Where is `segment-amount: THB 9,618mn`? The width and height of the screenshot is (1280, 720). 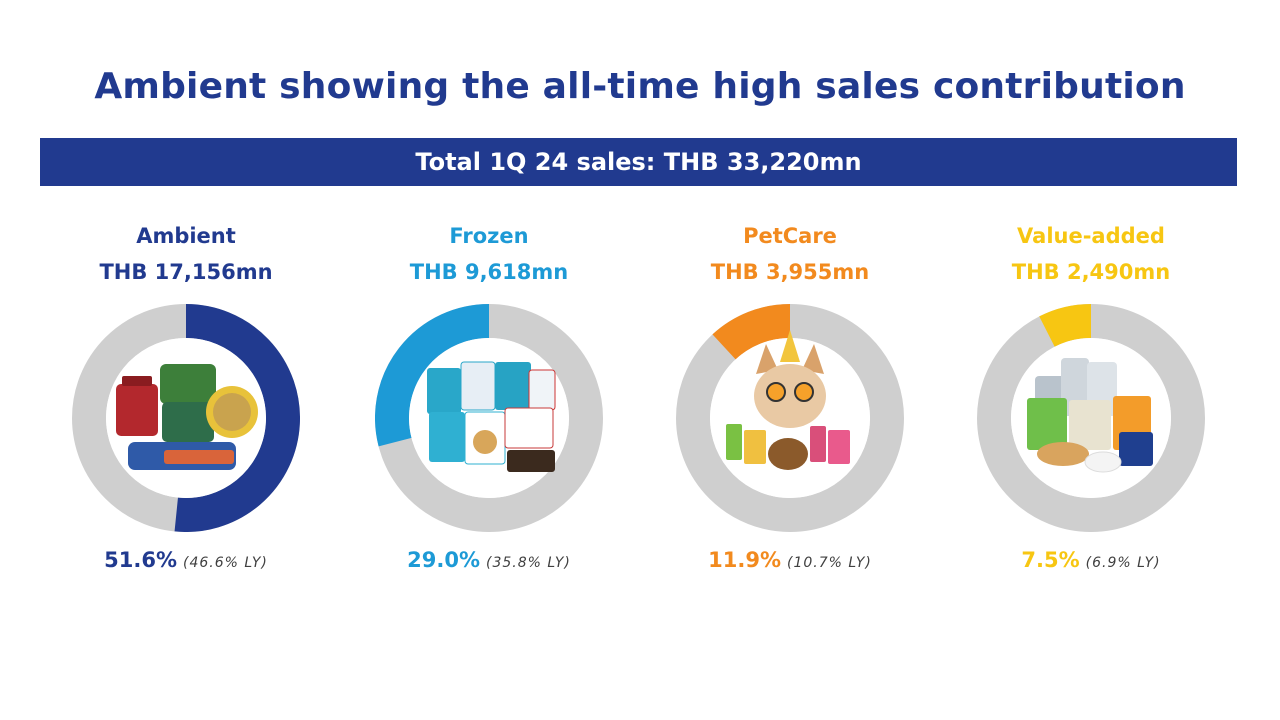 segment-amount: THB 9,618mn is located at coordinates (489, 272).